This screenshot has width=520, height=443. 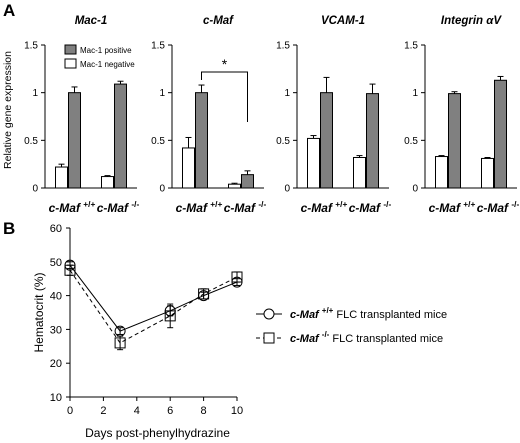 What do you see at coordinates (218, 21) in the screenshot?
I see `chart-title: c-Maf` at bounding box center [218, 21].